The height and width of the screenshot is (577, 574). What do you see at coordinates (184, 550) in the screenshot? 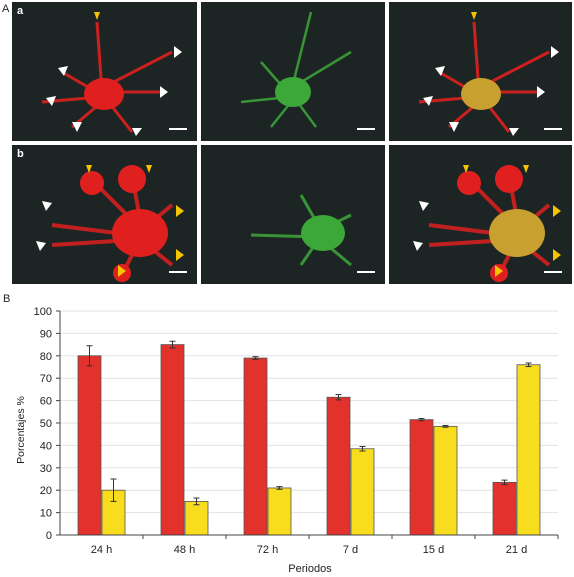
I see `x-tick-label: 48 h` at bounding box center [184, 550].